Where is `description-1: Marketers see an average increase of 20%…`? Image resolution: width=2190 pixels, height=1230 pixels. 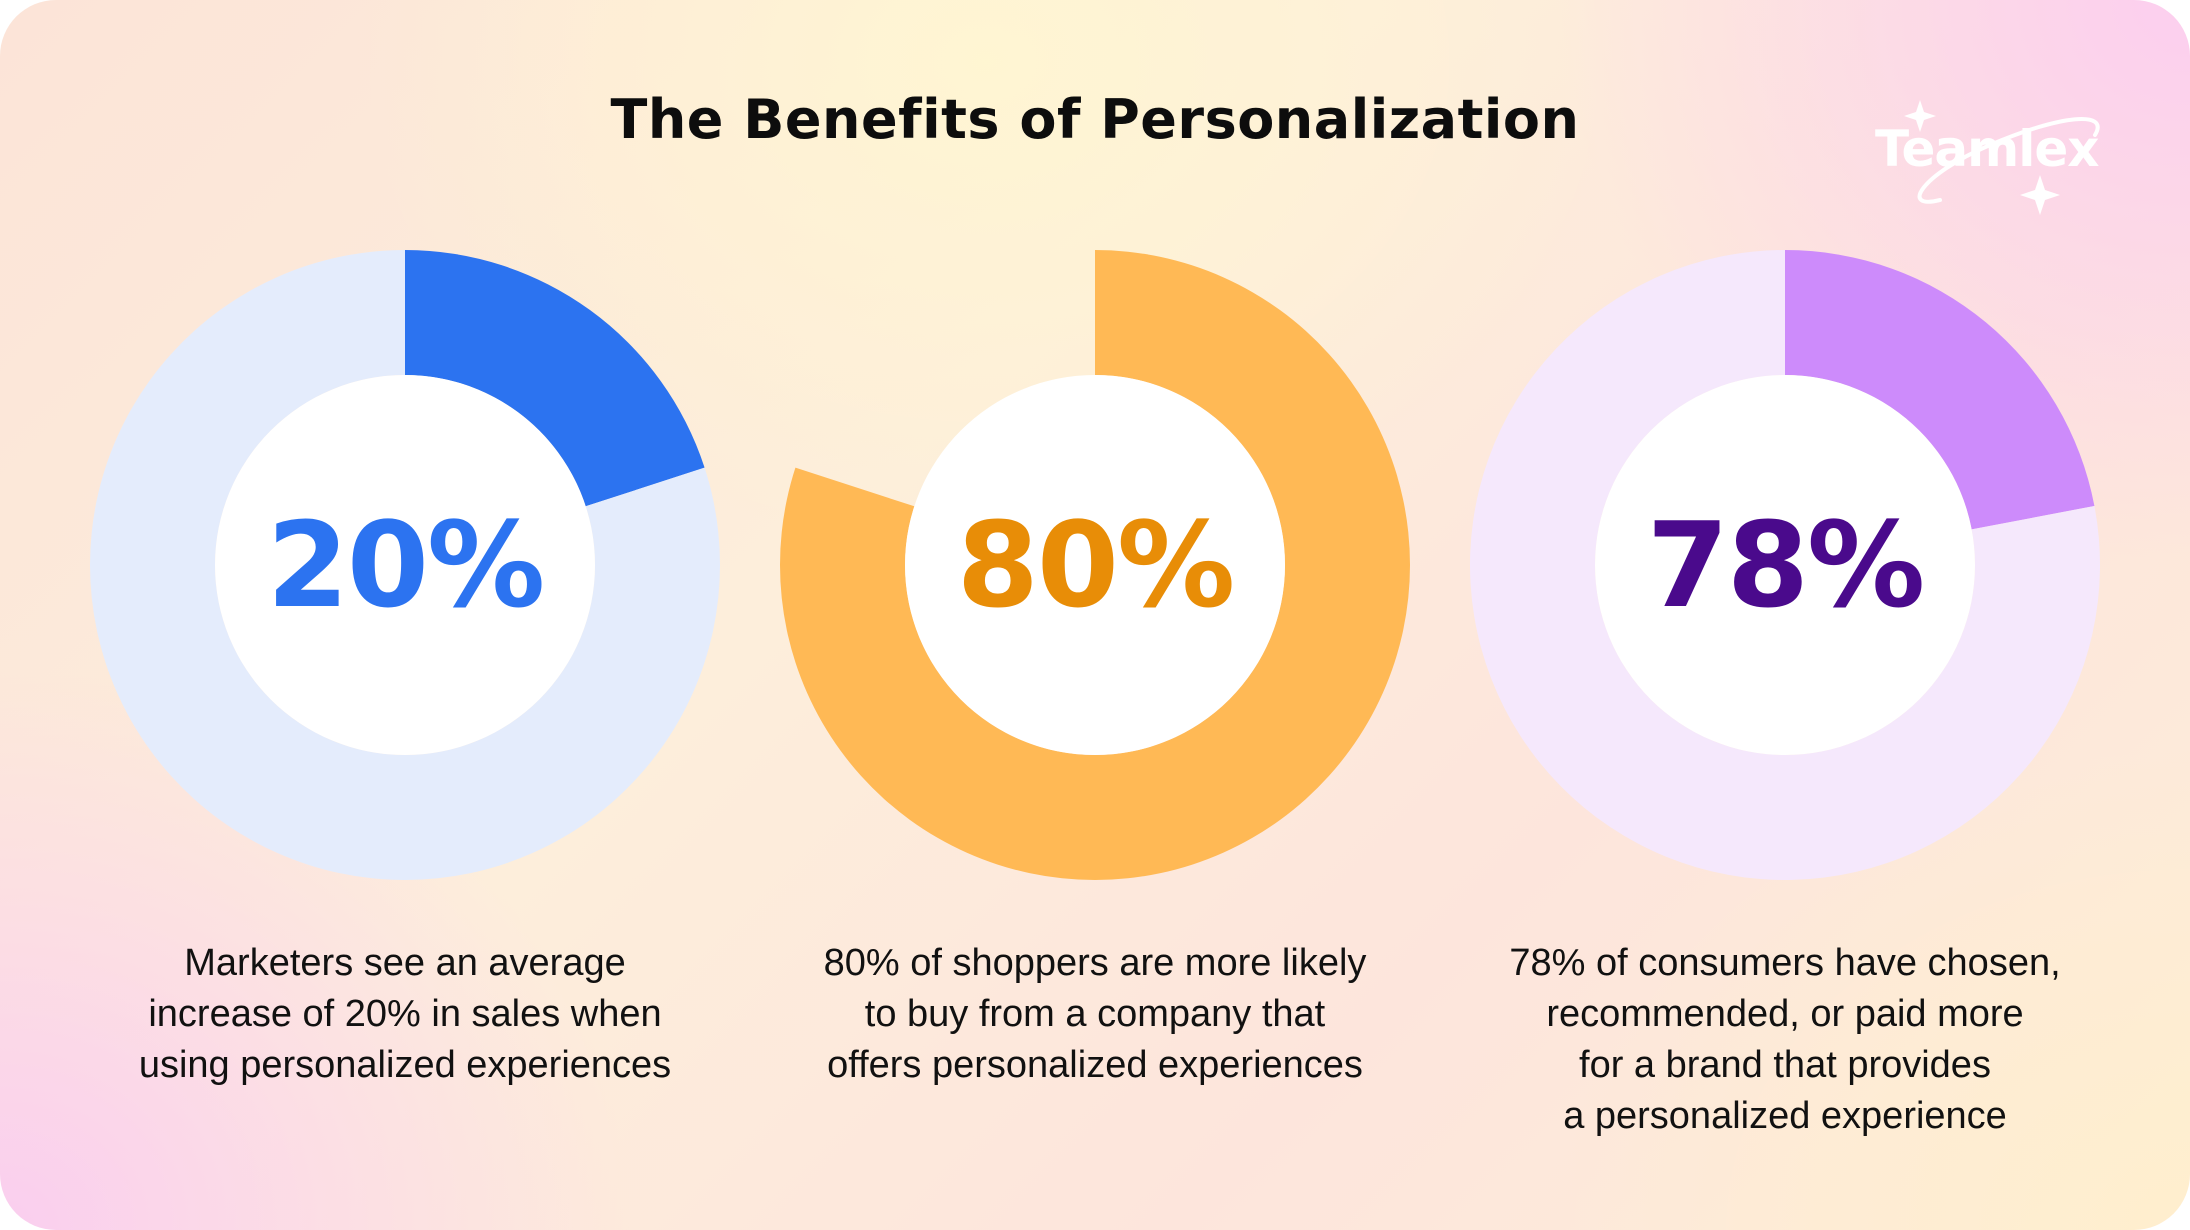
description-1: Marketers see an average increase of 20%… is located at coordinates (405, 1014).